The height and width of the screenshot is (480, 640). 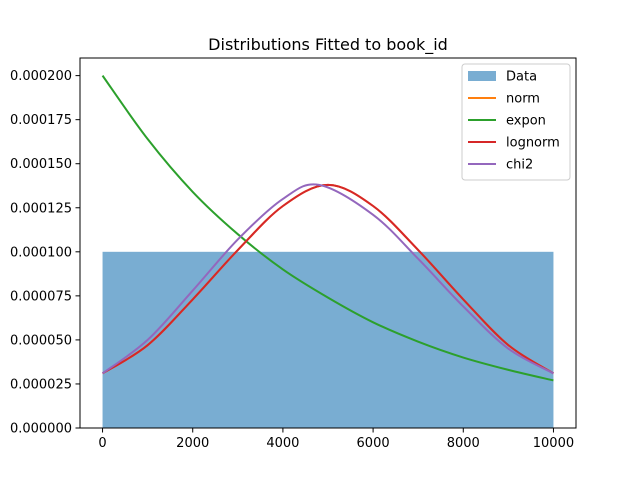 I want to click on legend-box, so click(x=516, y=122).